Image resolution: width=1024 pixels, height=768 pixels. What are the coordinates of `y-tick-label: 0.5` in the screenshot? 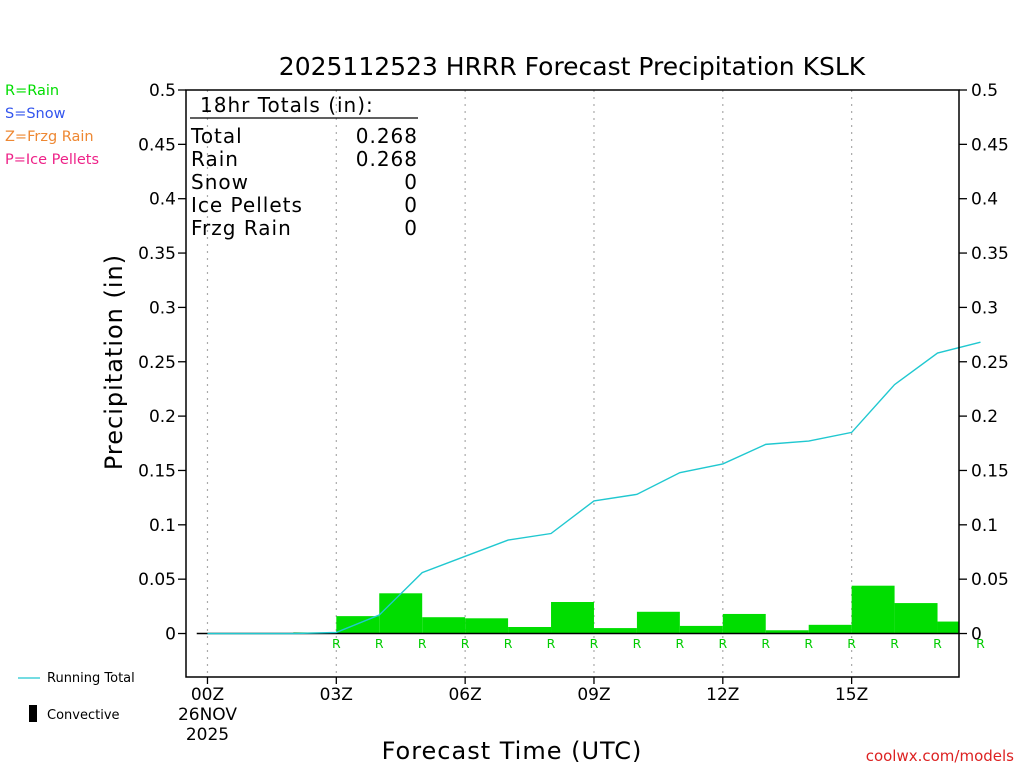 It's located at (162, 91).